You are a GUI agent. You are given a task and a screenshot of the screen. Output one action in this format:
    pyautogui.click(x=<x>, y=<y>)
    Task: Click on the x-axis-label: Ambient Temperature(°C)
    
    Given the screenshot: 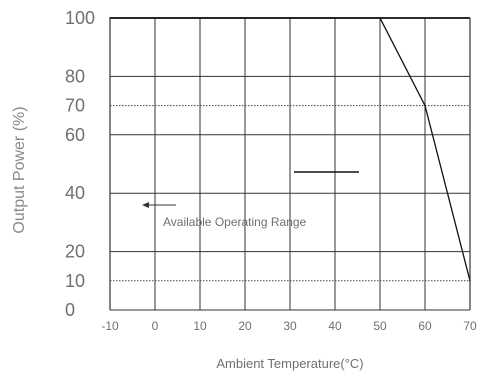 What is the action you would take?
    pyautogui.click(x=289, y=363)
    